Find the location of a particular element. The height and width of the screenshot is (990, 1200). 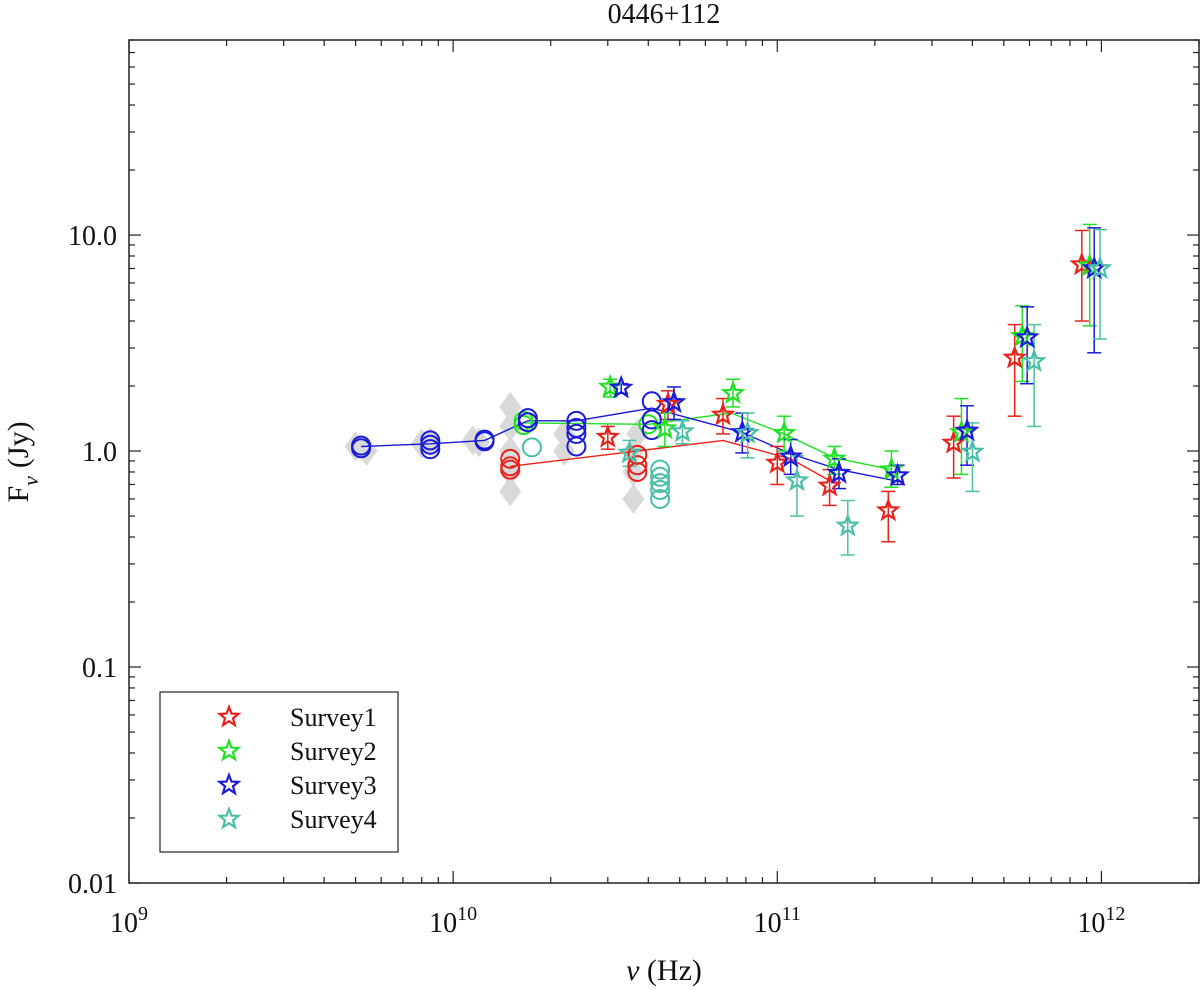

background-points is located at coordinates (496, 452).